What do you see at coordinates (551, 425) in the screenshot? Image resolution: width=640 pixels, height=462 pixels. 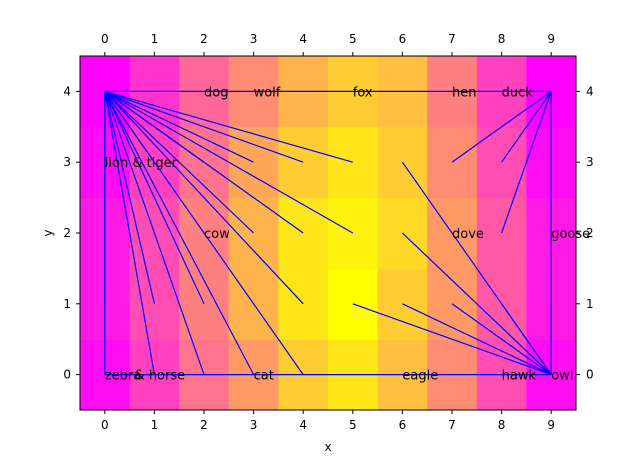 I see `x-tick-label: 9` at bounding box center [551, 425].